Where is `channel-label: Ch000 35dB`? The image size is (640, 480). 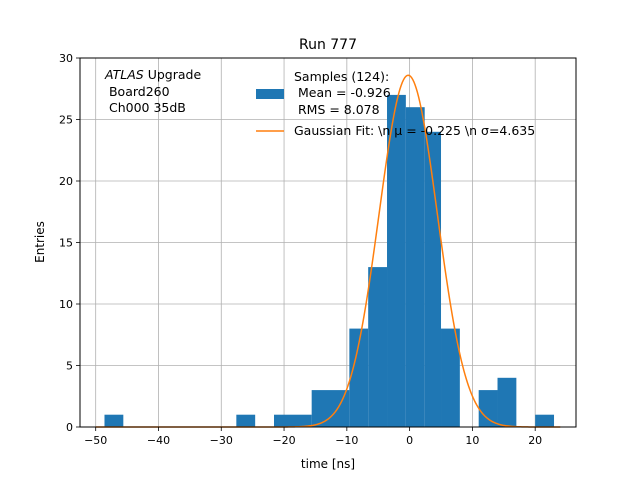 channel-label: Ch000 35dB is located at coordinates (145, 107).